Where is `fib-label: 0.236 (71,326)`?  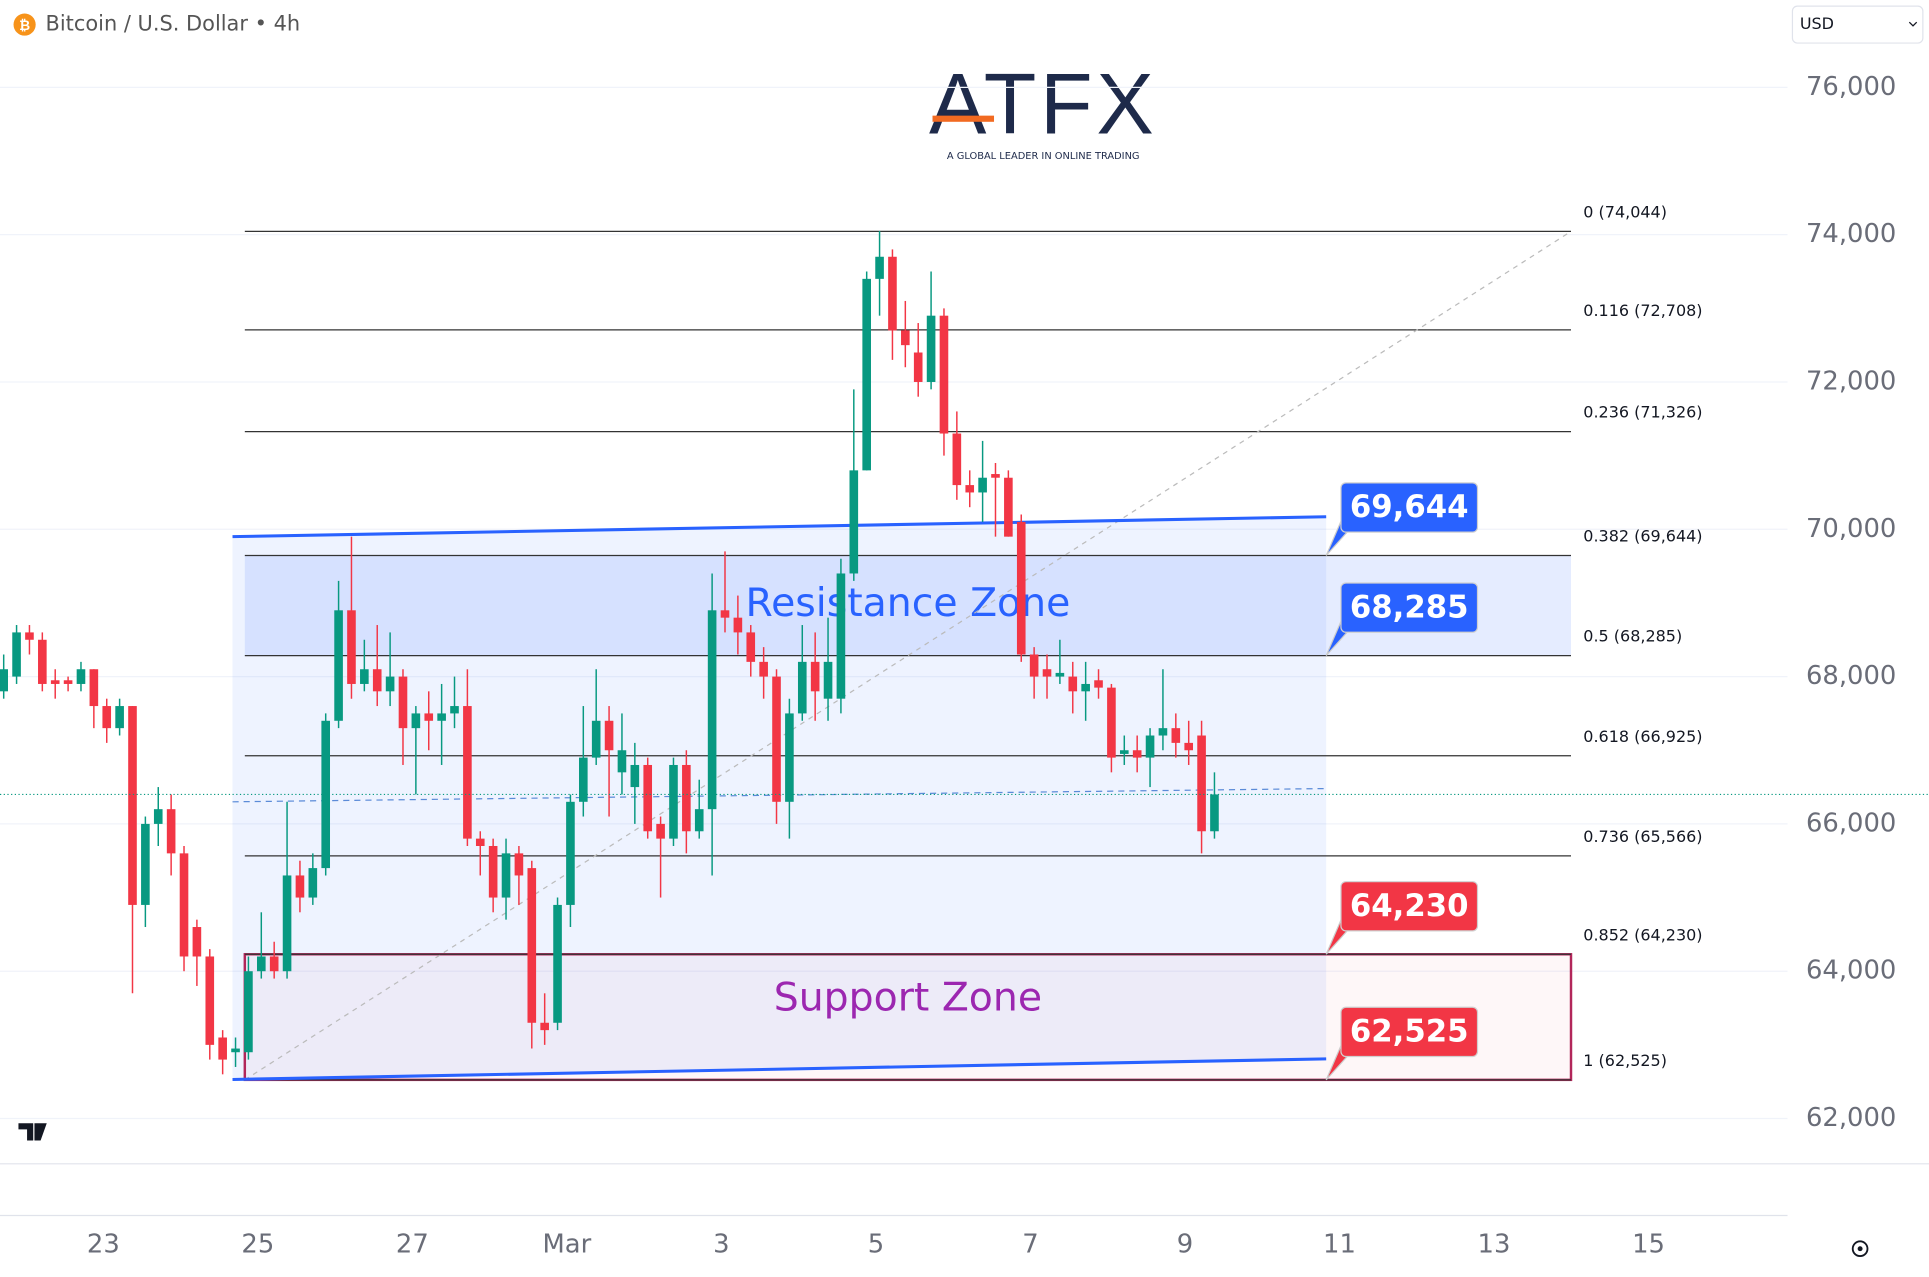
fib-label: 0.236 (71,326) is located at coordinates (1642, 412).